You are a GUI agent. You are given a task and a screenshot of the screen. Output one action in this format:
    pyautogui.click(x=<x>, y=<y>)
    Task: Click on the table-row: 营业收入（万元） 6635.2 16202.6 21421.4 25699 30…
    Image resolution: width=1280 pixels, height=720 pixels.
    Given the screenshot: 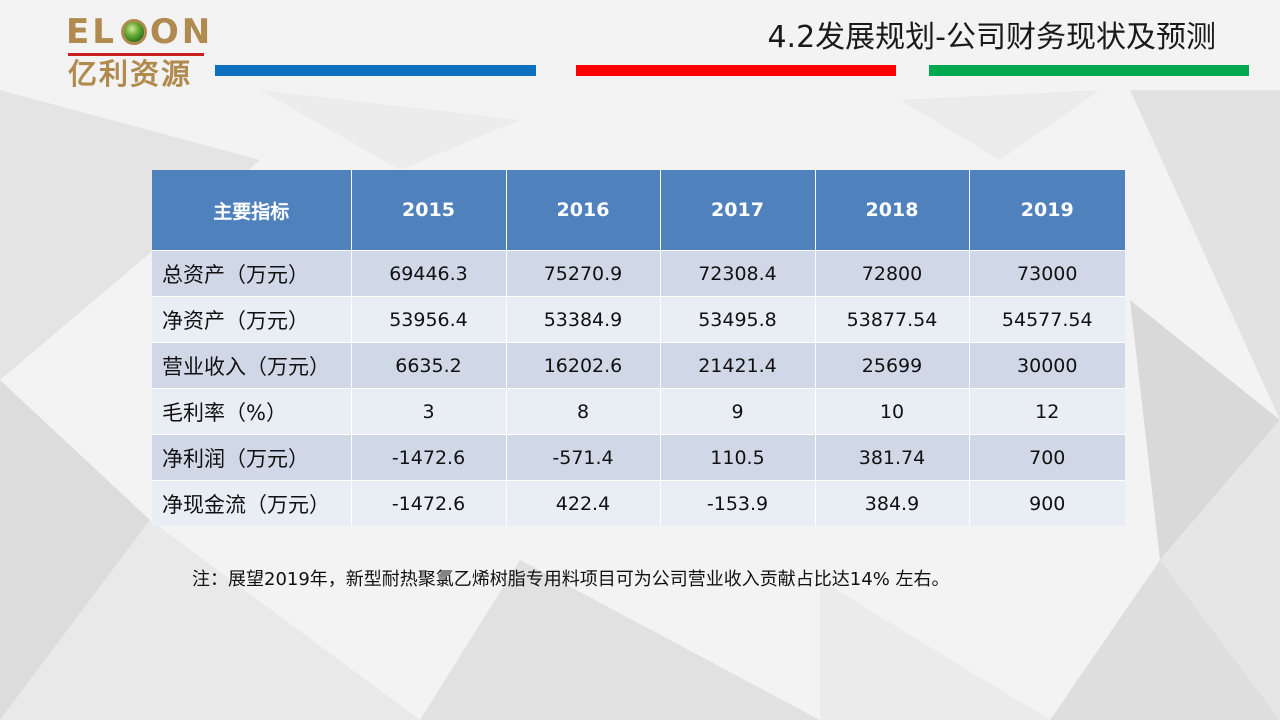 What is the action you would take?
    pyautogui.click(x=638, y=365)
    